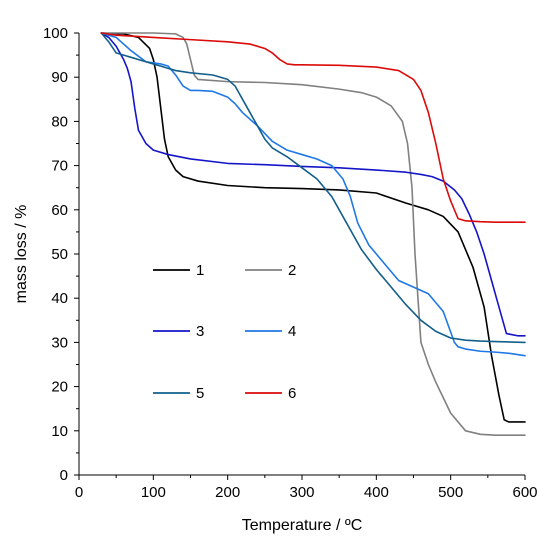  What do you see at coordinates (302, 525) in the screenshot?
I see `x-axis-title: Temperature / ºC` at bounding box center [302, 525].